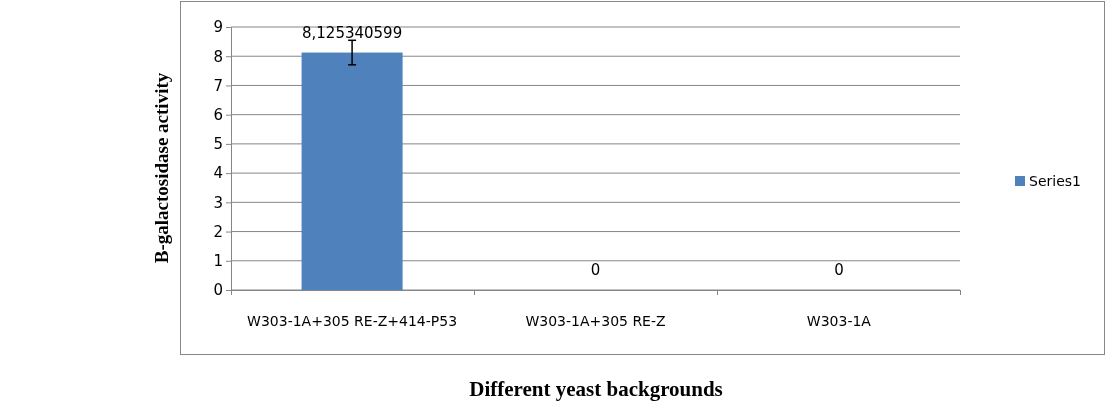 This screenshot has width=1108, height=405. What do you see at coordinates (218, 144) in the screenshot?
I see `y-tick-label: 5` at bounding box center [218, 144].